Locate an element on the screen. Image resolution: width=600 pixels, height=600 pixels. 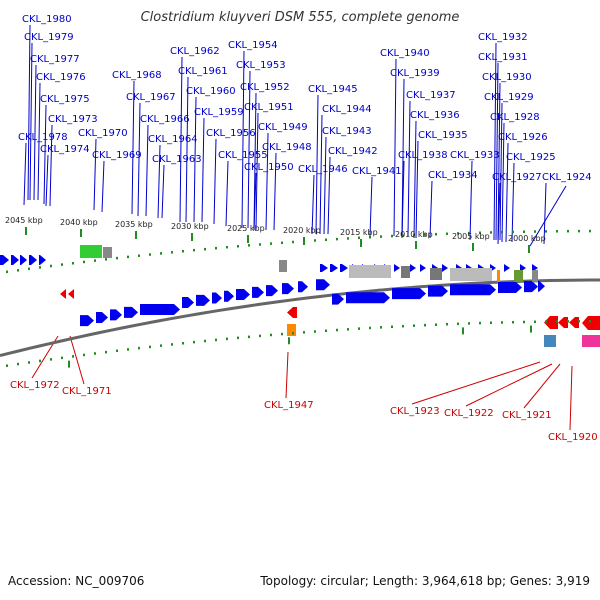
gene-label-top: CKL_1942 is located at coordinates (353, 151).